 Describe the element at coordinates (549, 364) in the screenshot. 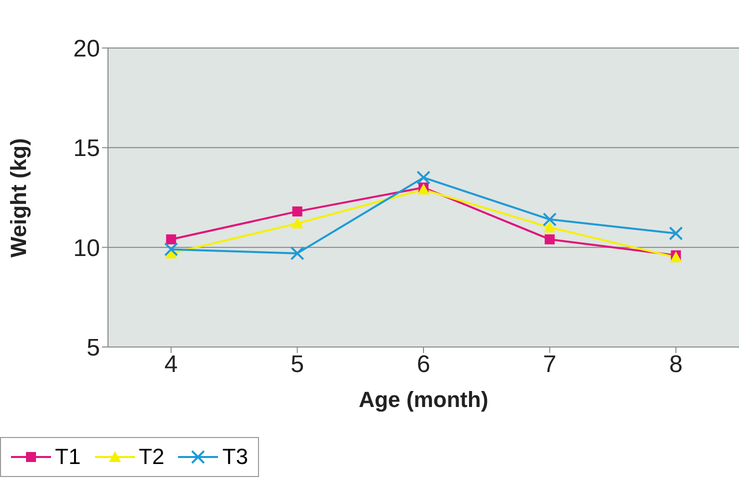

I see `x-tick-label: 7` at that location.